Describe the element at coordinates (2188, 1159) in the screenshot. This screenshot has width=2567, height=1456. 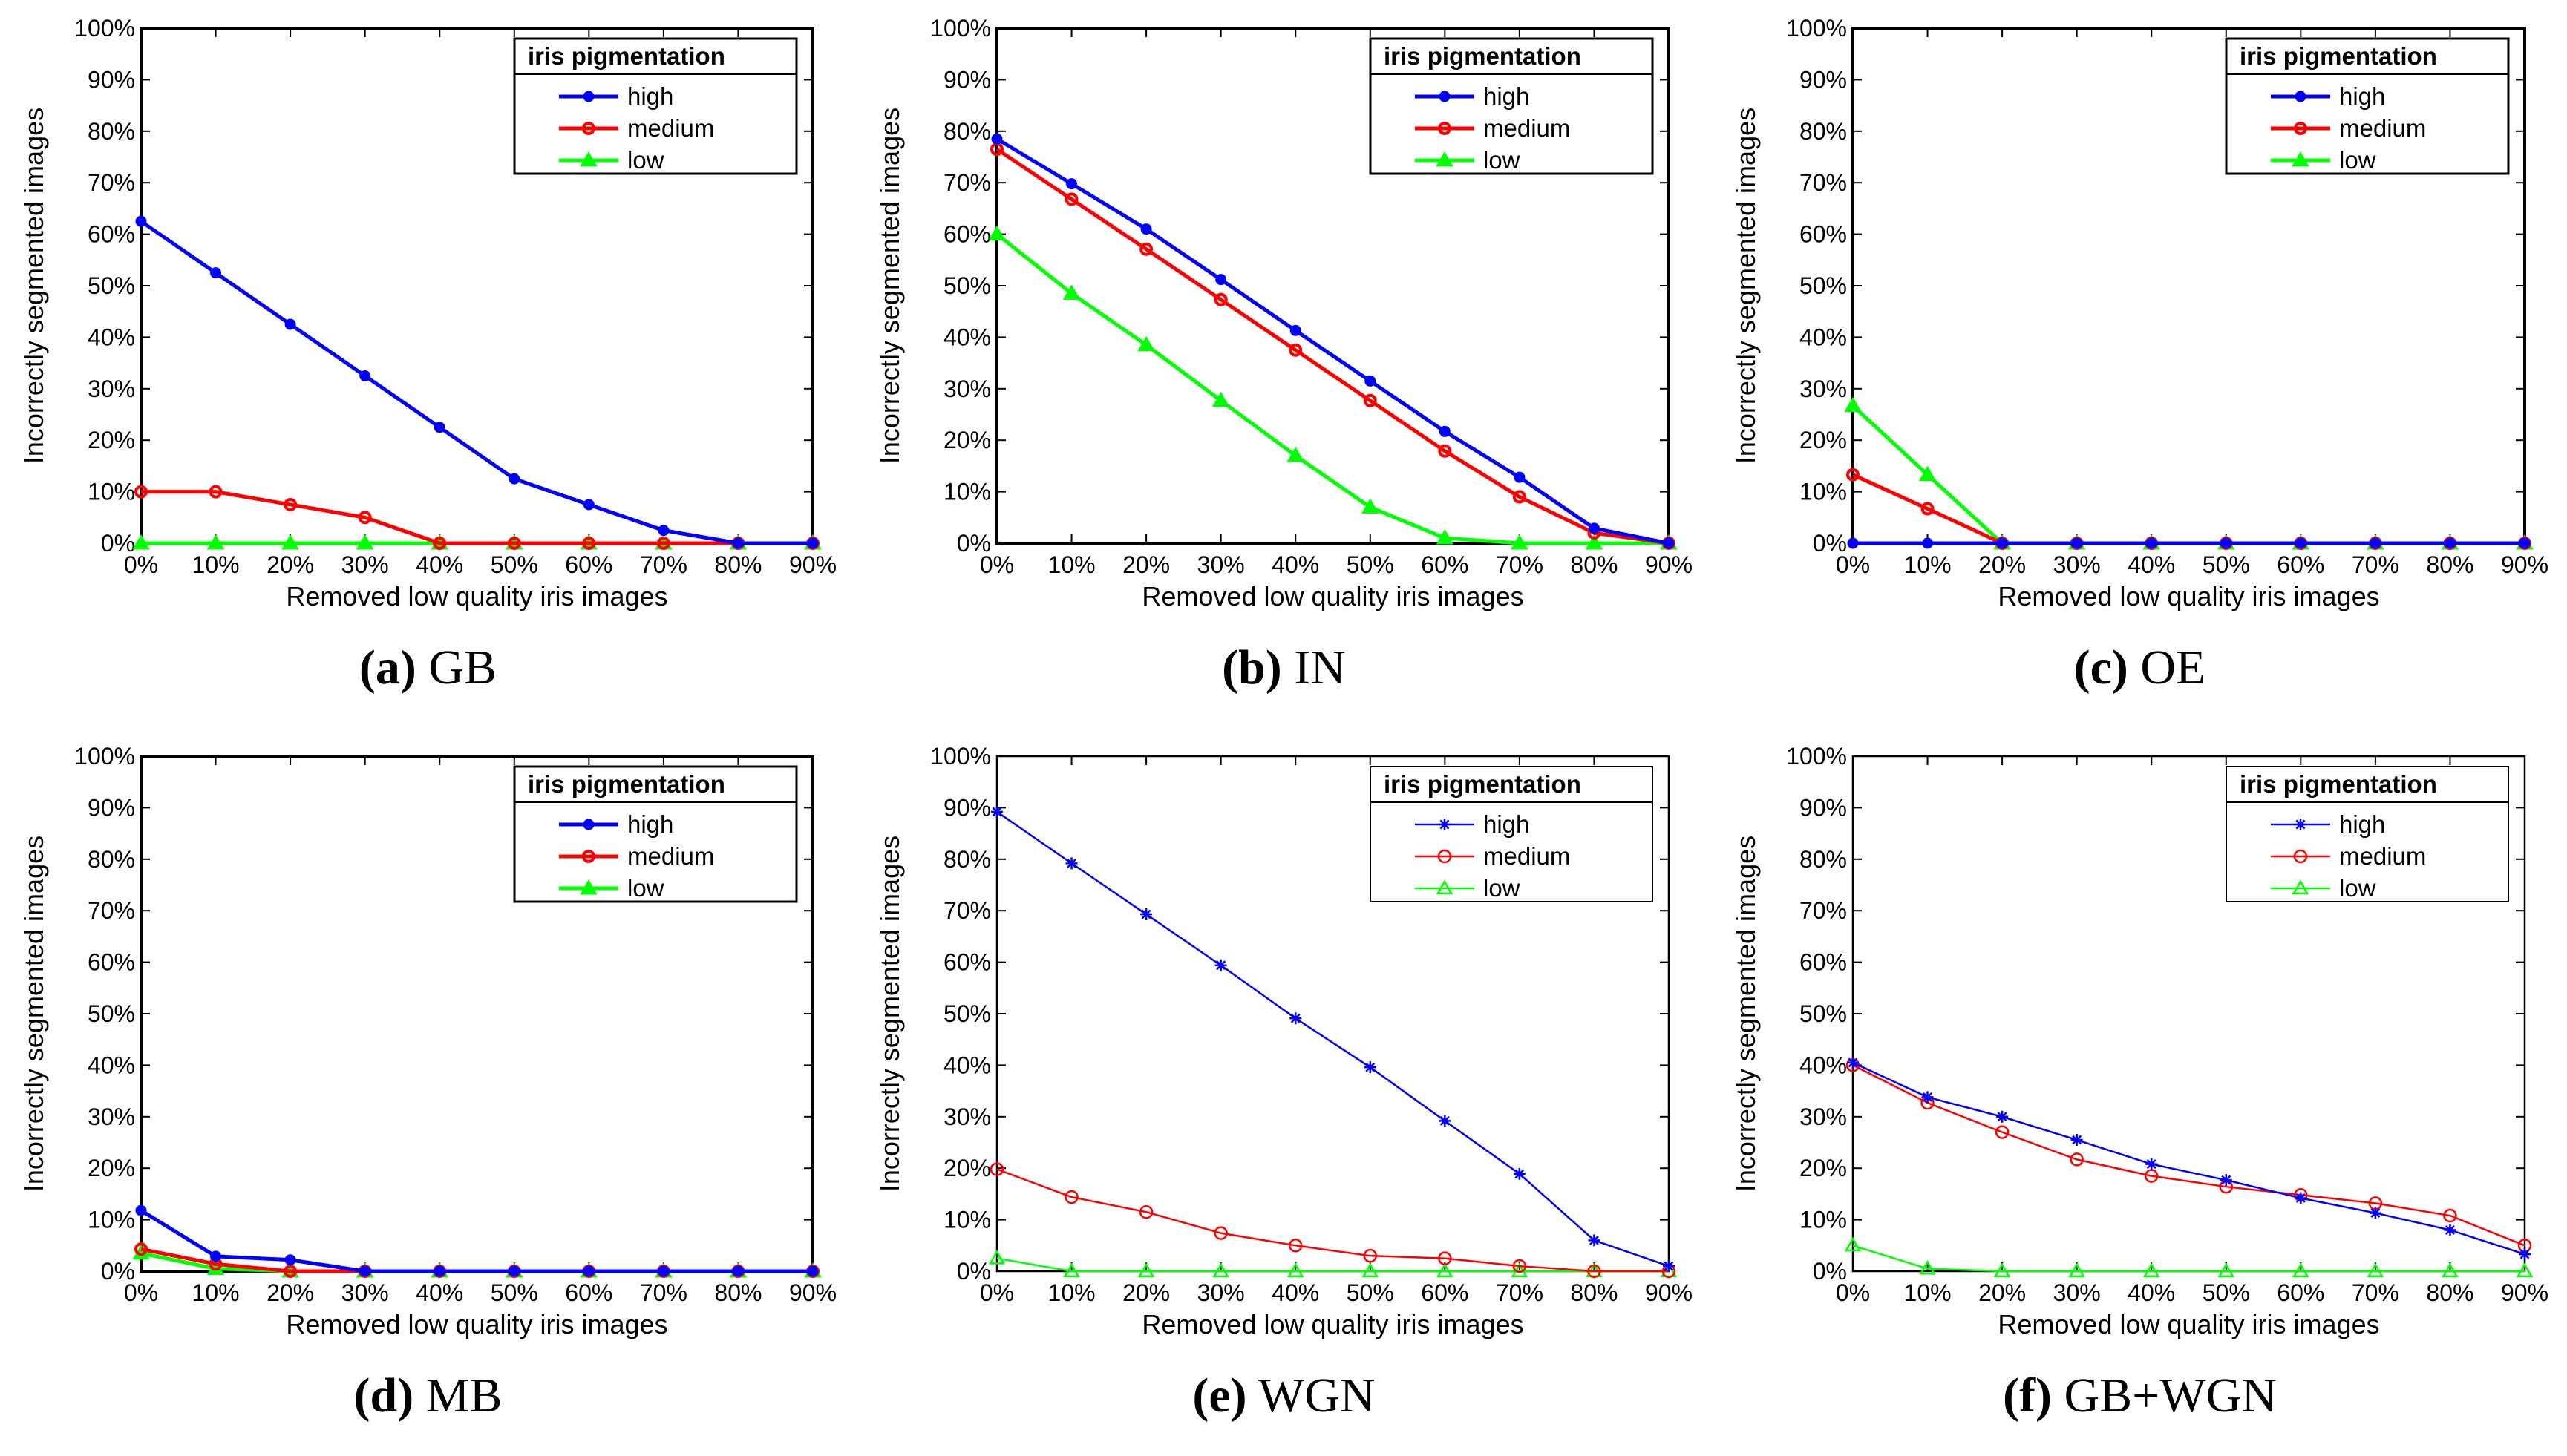
I see `series-line-high` at that location.